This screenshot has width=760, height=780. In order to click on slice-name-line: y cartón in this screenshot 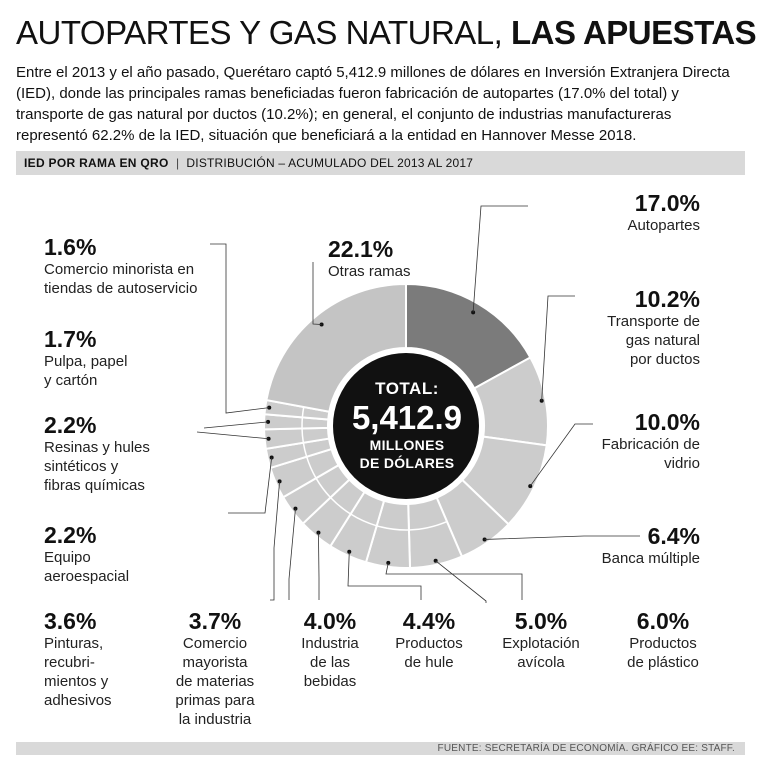, I will do `click(71, 380)`.